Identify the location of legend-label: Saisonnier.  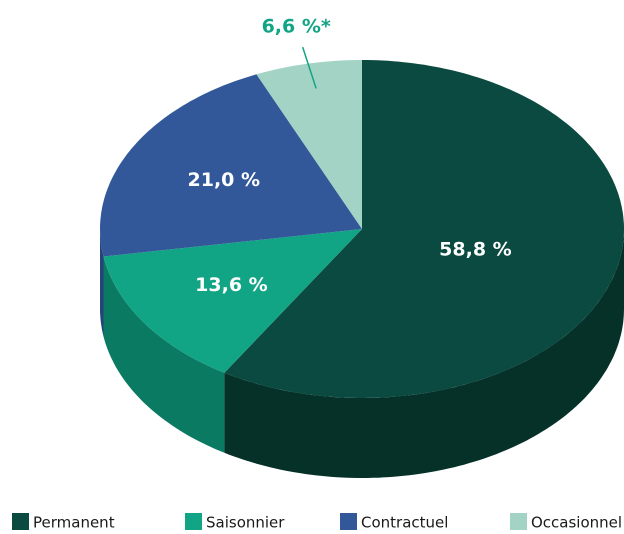
(245, 523).